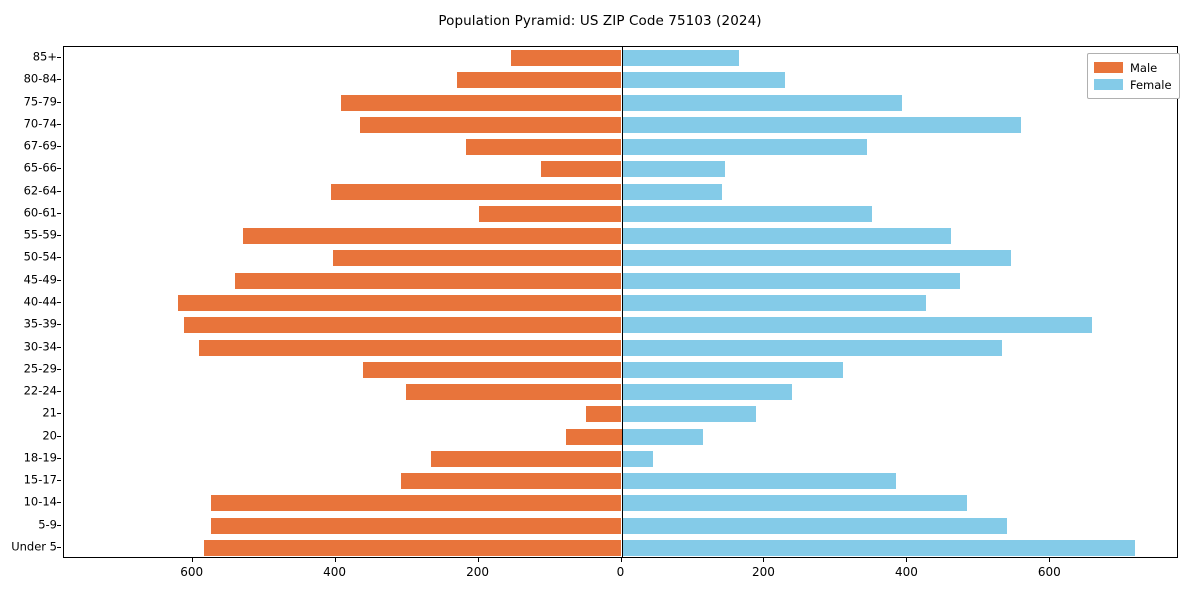 This screenshot has height=600, width=1200. What do you see at coordinates (1108, 84) in the screenshot?
I see `legend-swatch-female` at bounding box center [1108, 84].